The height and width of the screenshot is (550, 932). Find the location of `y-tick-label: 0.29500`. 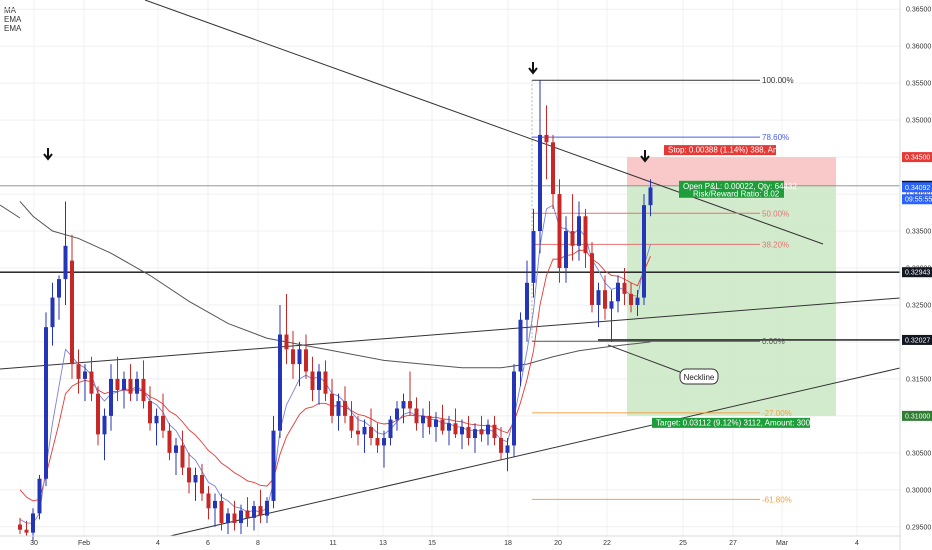

y-tick-label: 0.29500 is located at coordinates (918, 527).